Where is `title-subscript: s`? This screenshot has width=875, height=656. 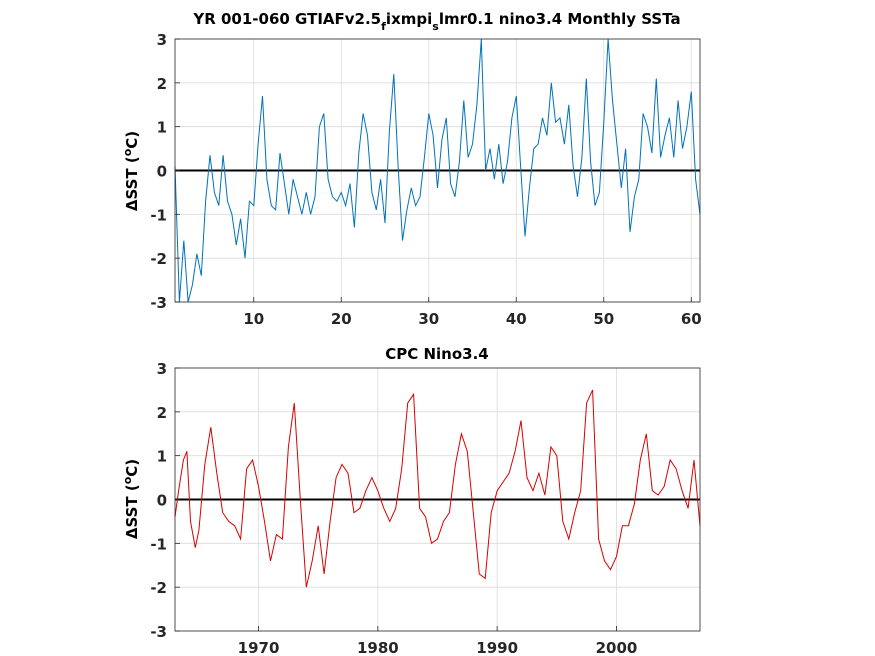 title-subscript: s is located at coordinates (435, 26).